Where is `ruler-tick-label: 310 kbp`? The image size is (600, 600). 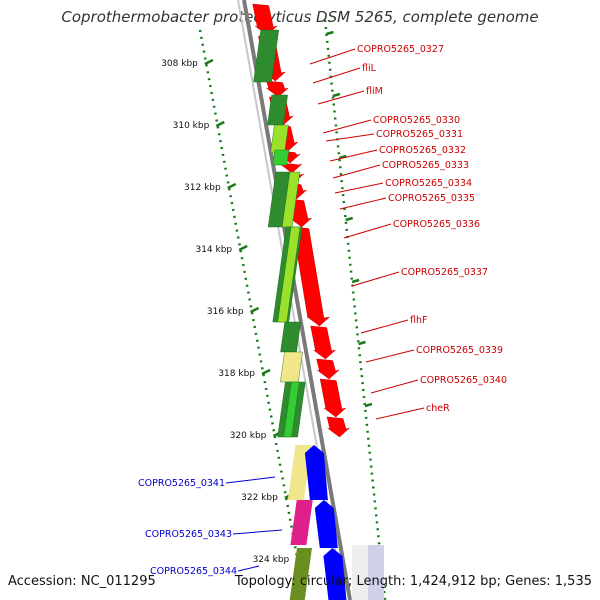 ruler-tick-label: 310 kbp is located at coordinates (191, 126).